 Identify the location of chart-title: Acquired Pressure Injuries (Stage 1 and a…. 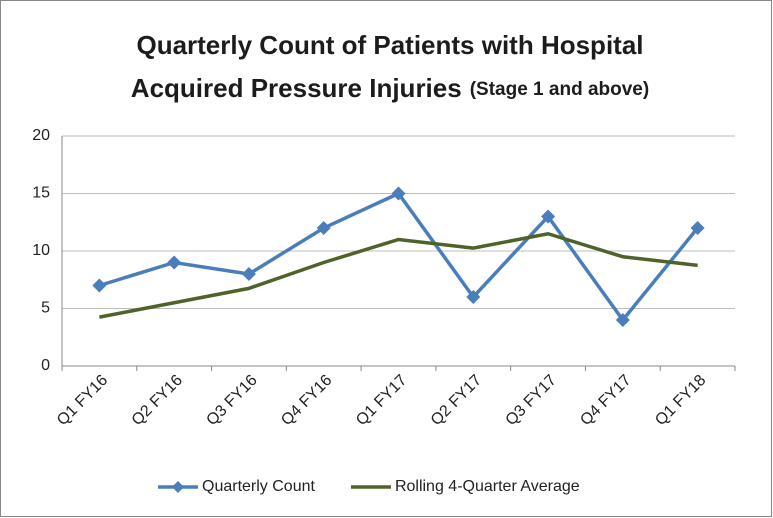
(390, 88).